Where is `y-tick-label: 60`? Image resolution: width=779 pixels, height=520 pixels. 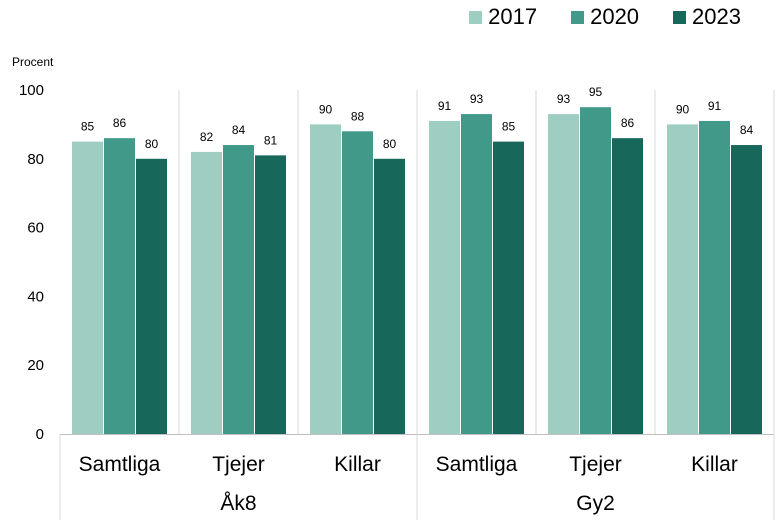
y-tick-label: 60 is located at coordinates (35, 228).